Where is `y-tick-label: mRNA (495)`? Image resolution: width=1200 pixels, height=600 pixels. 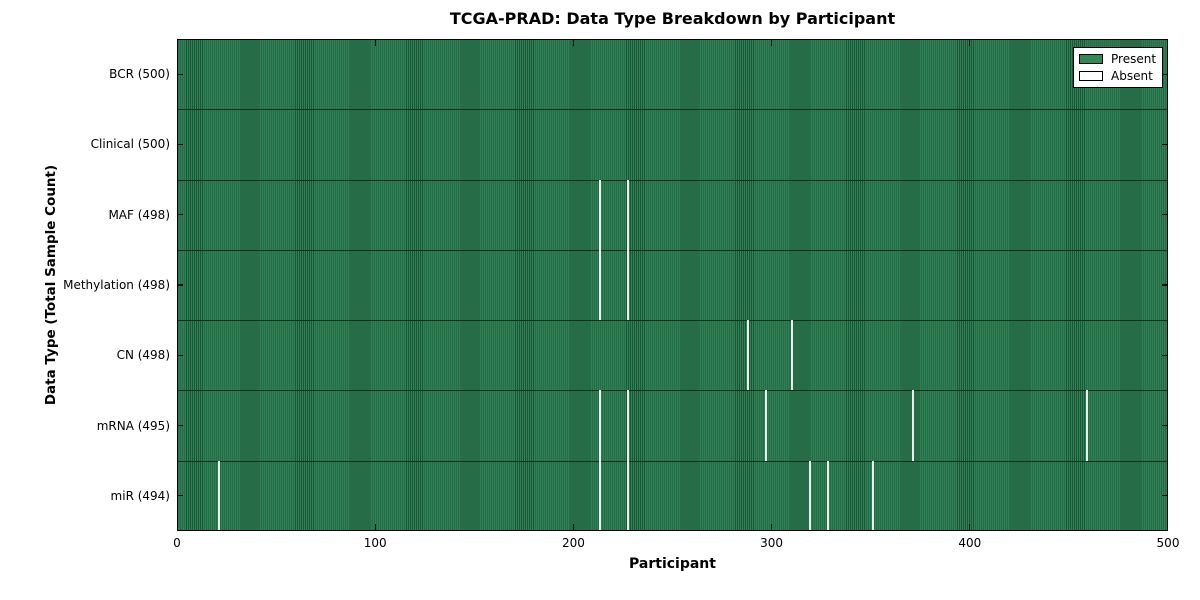
y-tick-label: mRNA (495) is located at coordinates (133, 425).